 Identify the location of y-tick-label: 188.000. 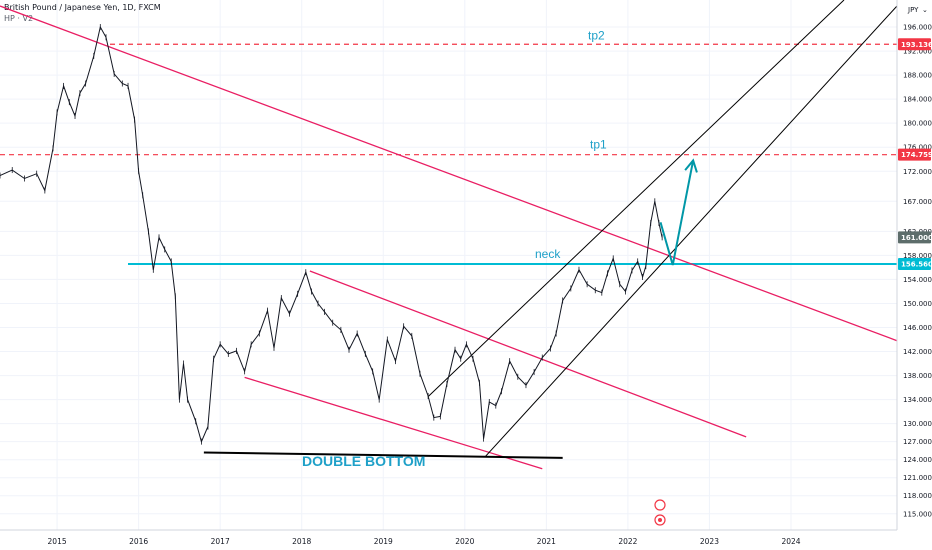
(917, 76).